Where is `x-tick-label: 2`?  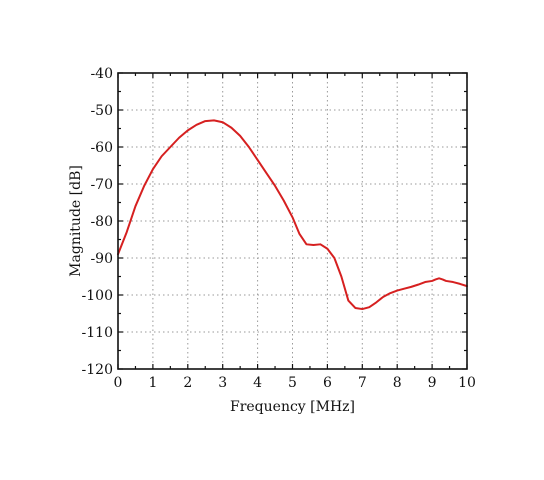
x-tick-label: 2 is located at coordinates (187, 383).